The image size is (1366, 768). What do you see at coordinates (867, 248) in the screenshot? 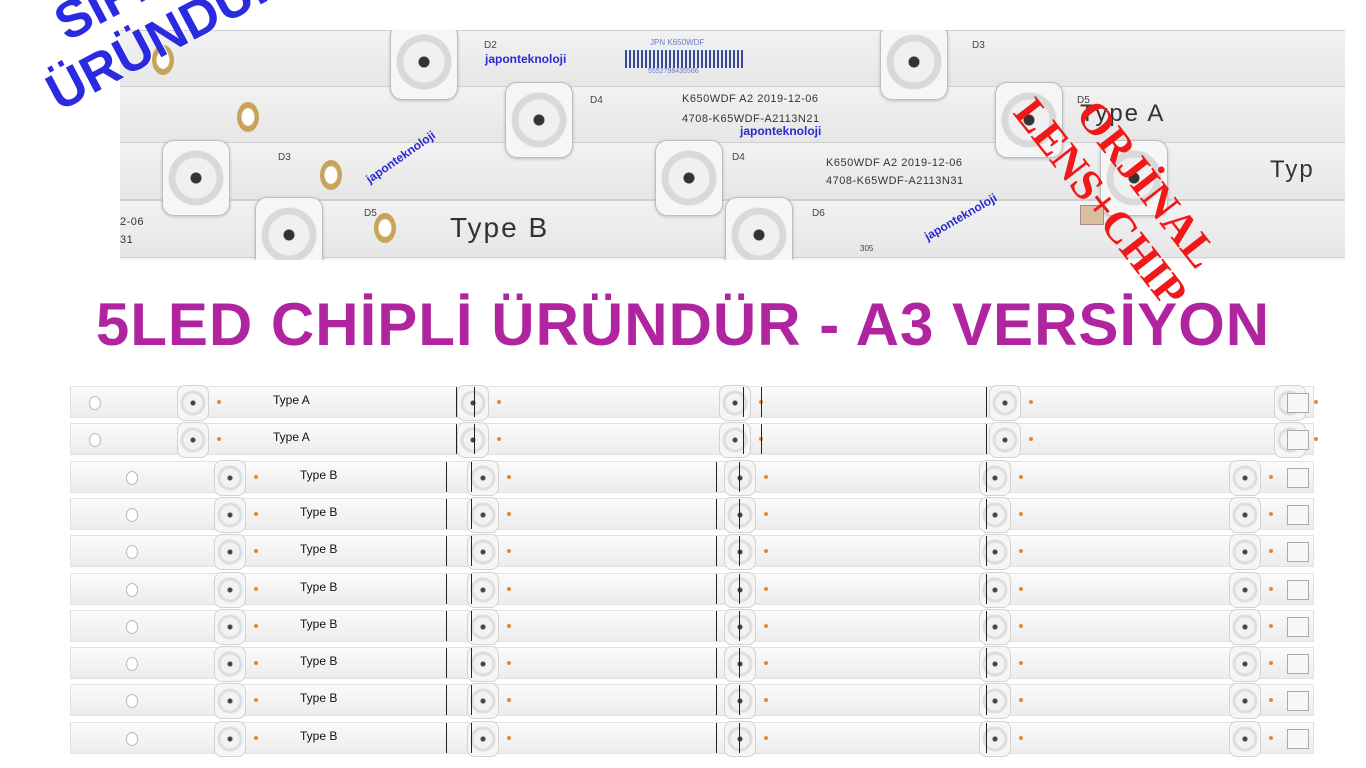
I see `board-number: 305` at bounding box center [867, 248].